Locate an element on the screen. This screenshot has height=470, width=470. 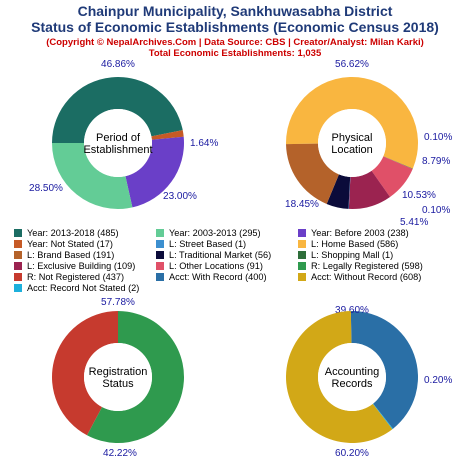
total-establishments: Total Economic Establishments: 1,035 is located at coordinates (235, 53).